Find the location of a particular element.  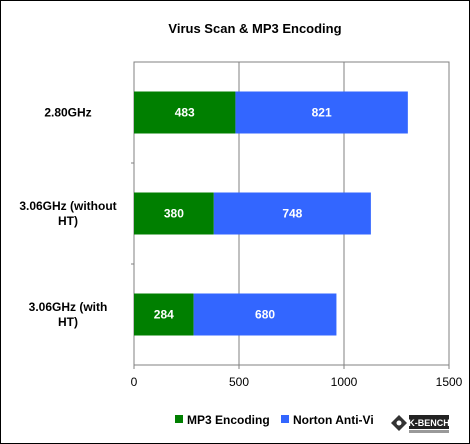

data-label: 680 is located at coordinates (265, 315).